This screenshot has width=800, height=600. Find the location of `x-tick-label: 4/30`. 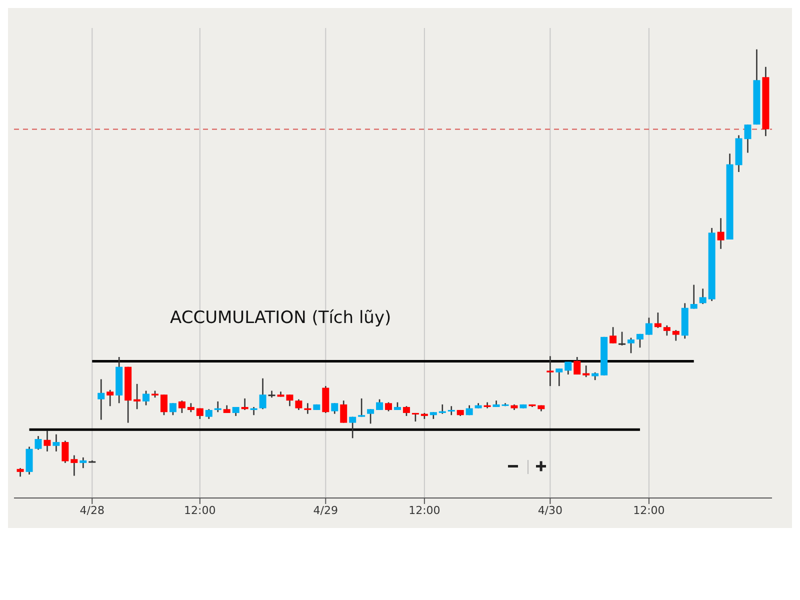

x-tick-label: 4/30 is located at coordinates (550, 510).